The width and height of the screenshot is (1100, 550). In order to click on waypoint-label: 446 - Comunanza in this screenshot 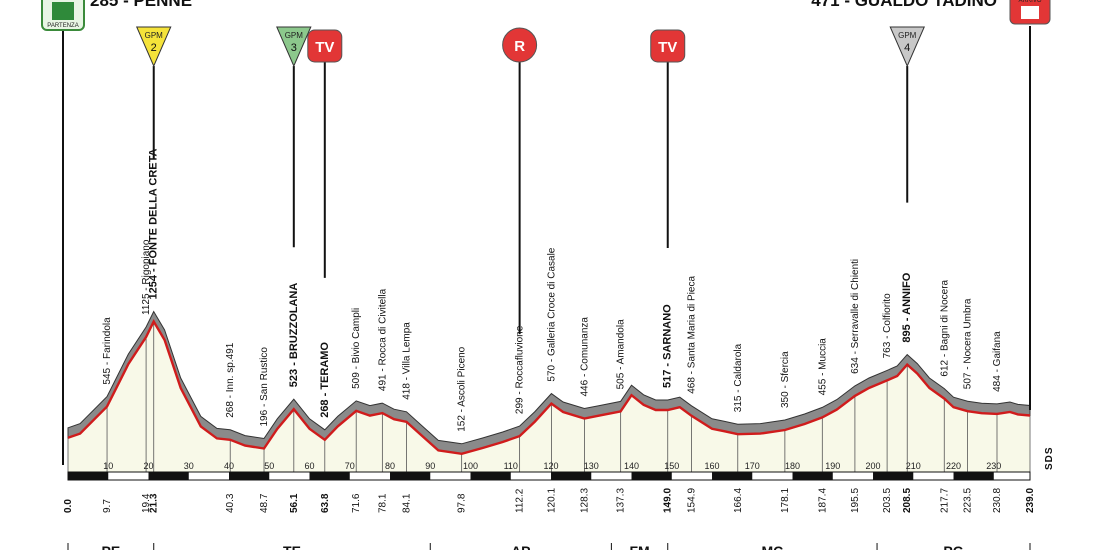, I will do `click(584, 357)`.